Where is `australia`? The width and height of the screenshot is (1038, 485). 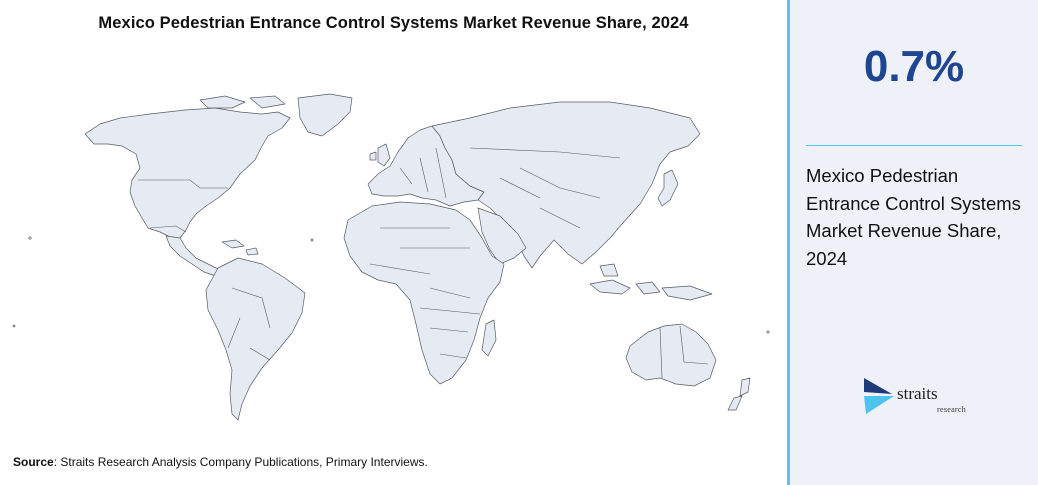 australia is located at coordinates (671, 355).